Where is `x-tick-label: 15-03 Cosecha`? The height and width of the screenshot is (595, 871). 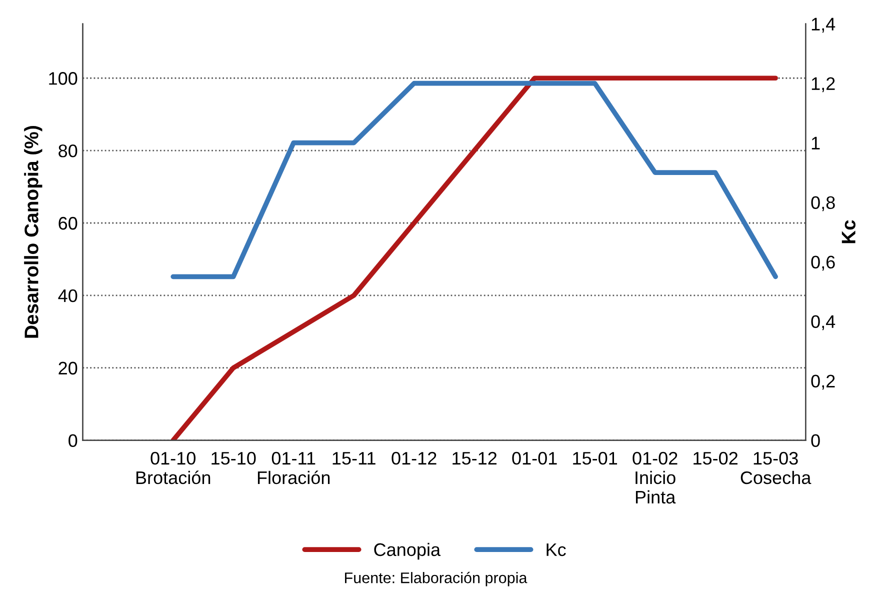 x-tick-label: 15-03 Cosecha is located at coordinates (776, 468).